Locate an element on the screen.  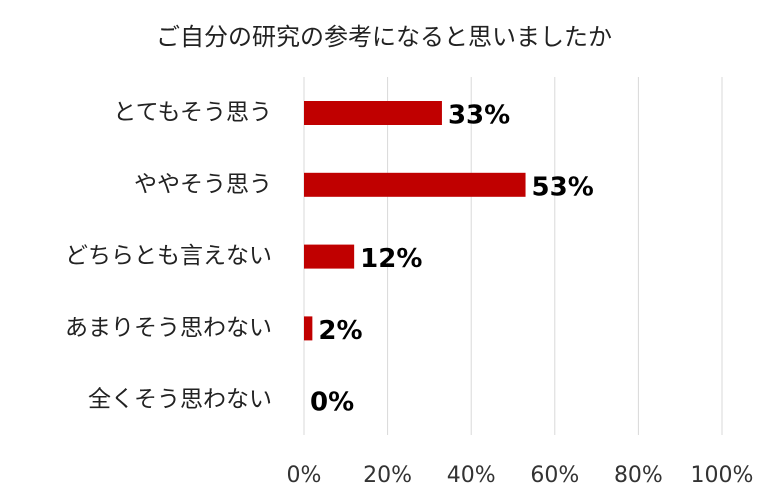
category-label: どちらとも言えない is located at coordinates (168, 256).